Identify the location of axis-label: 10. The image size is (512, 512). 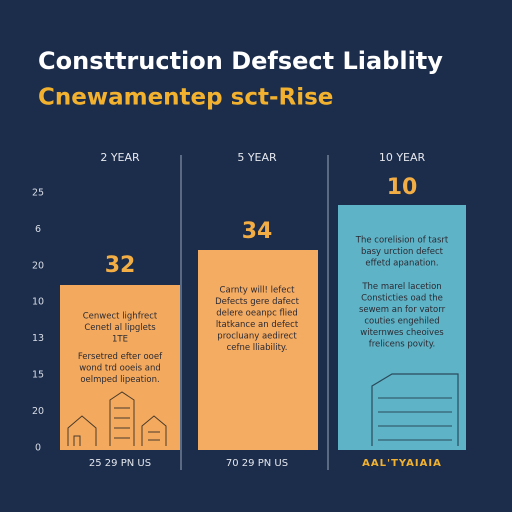
(38, 302).